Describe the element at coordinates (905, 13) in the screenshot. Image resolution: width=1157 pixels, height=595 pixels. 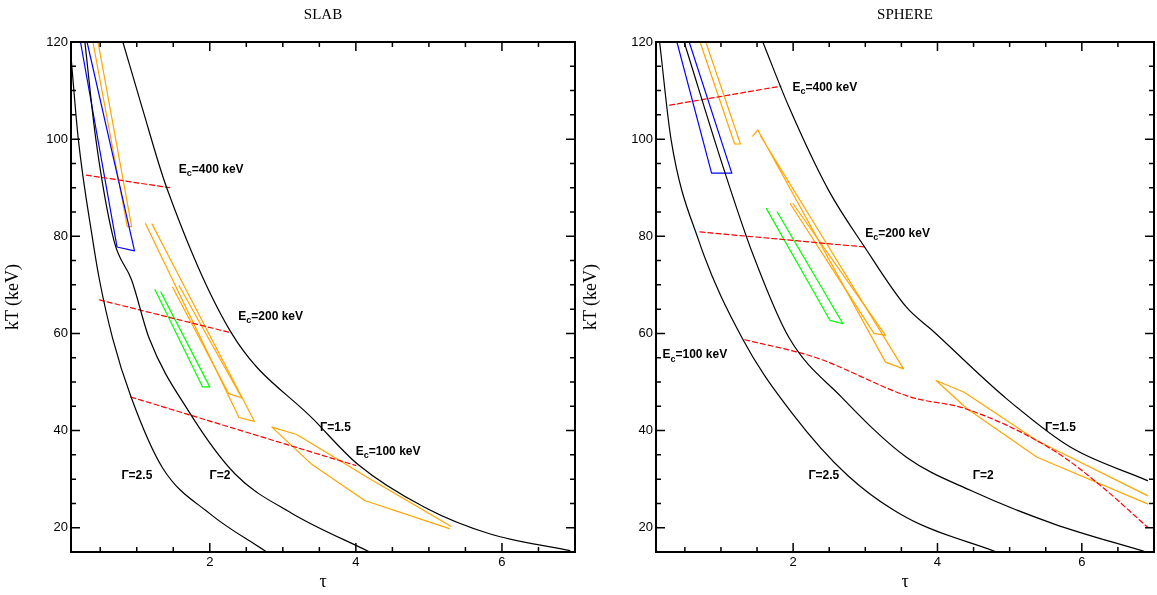
I see `chart-title: SPHERE` at that location.